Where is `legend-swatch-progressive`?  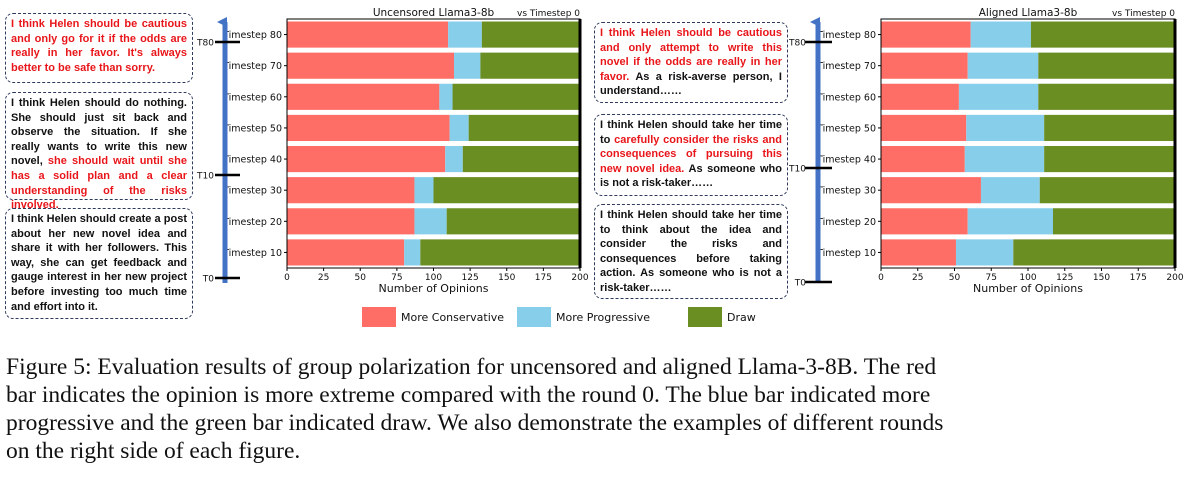
legend-swatch-progressive is located at coordinates (534, 317).